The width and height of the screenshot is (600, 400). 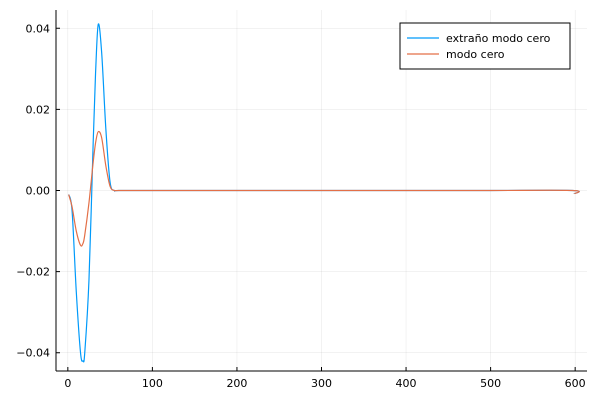 What do you see at coordinates (67, 383) in the screenshot?
I see `x-tick-label: 0` at bounding box center [67, 383].